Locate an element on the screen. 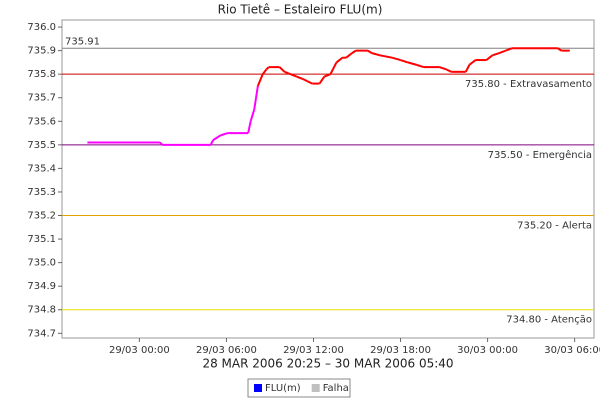 This screenshot has height=400, width=600. x-tick-label: 30/03 00:00 is located at coordinates (487, 350).